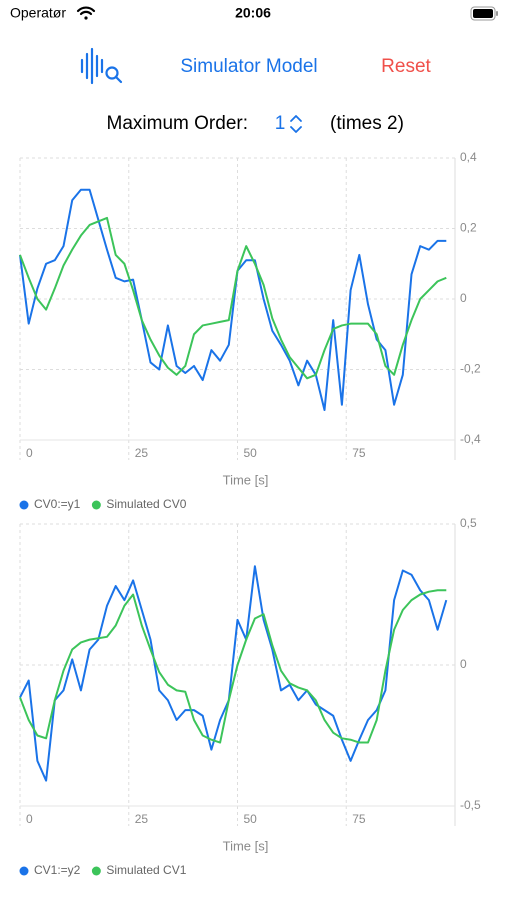  I want to click on toolbar-title: Simulator Model, so click(248, 66).